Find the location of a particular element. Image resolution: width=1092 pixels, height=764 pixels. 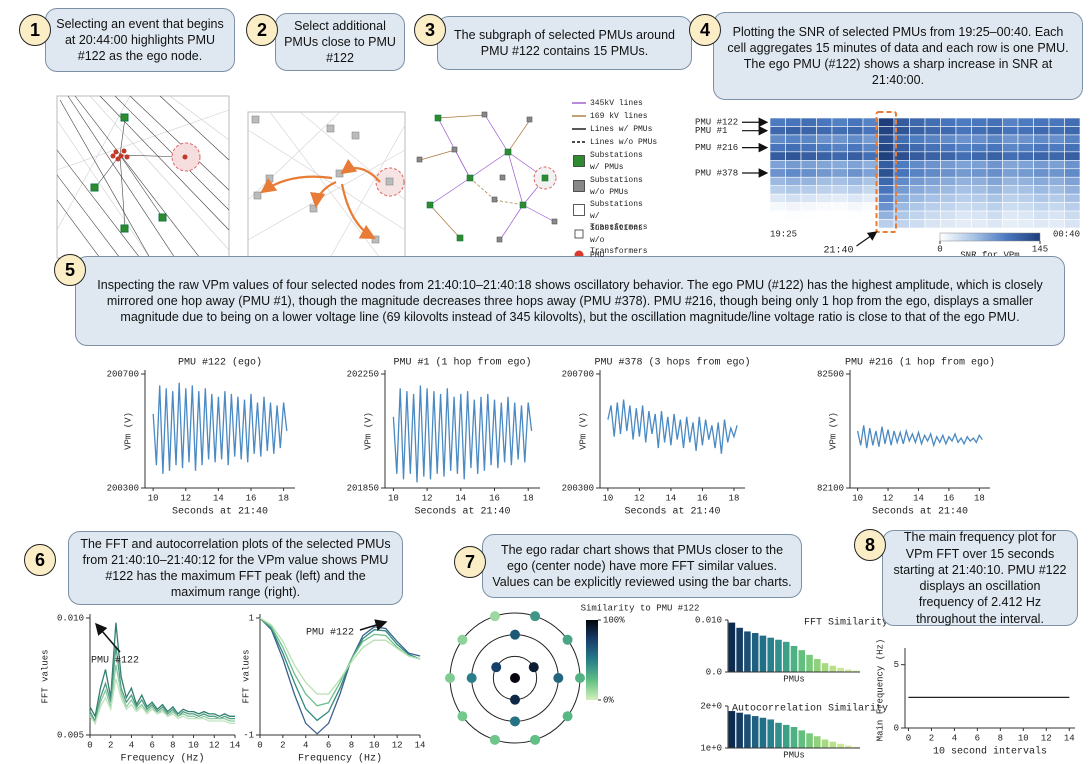

legend-symbol is located at coordinates (579, 210).